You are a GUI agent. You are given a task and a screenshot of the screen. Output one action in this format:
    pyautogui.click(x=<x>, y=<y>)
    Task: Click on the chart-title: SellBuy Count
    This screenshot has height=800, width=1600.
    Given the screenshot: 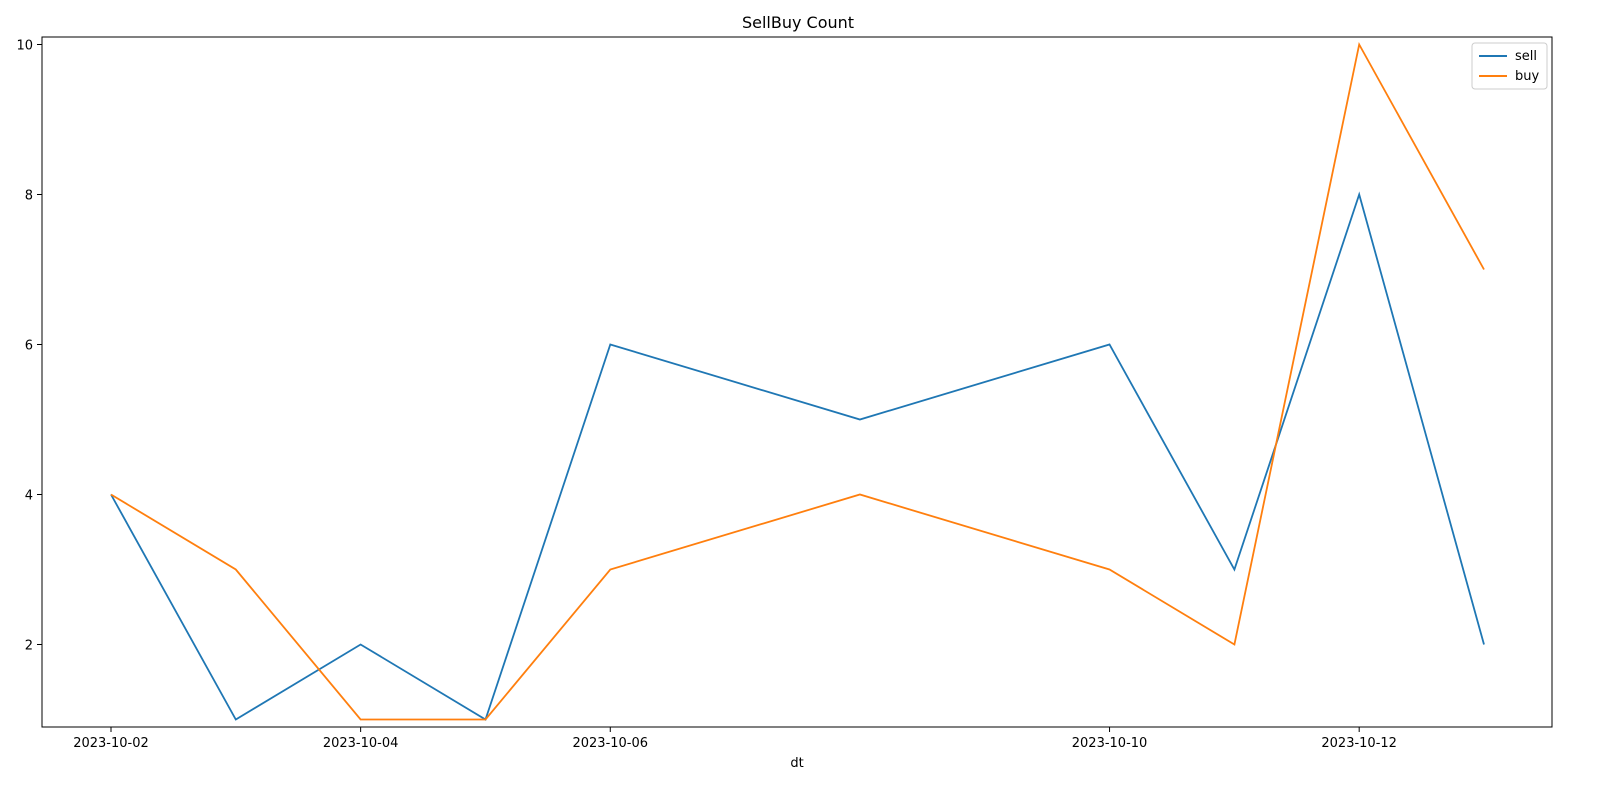 What is the action you would take?
    pyautogui.click(x=798, y=22)
    